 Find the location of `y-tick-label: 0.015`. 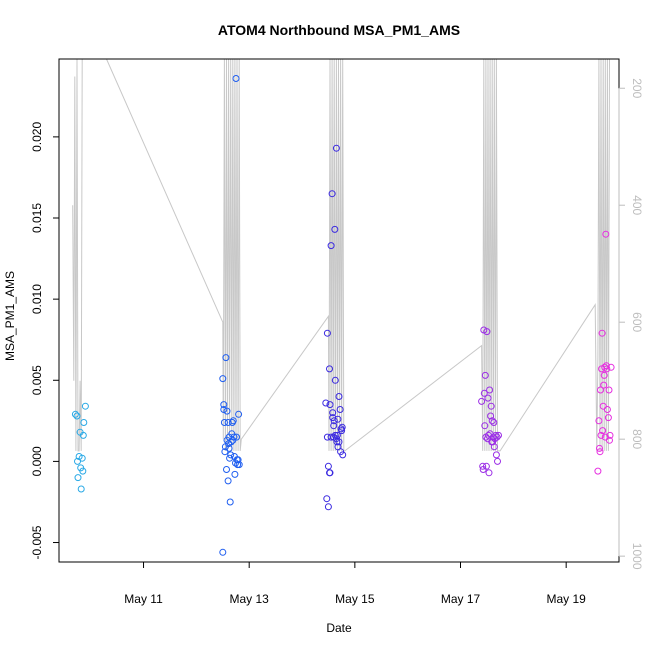

y-tick-label: 0.015 is located at coordinates (37, 218).